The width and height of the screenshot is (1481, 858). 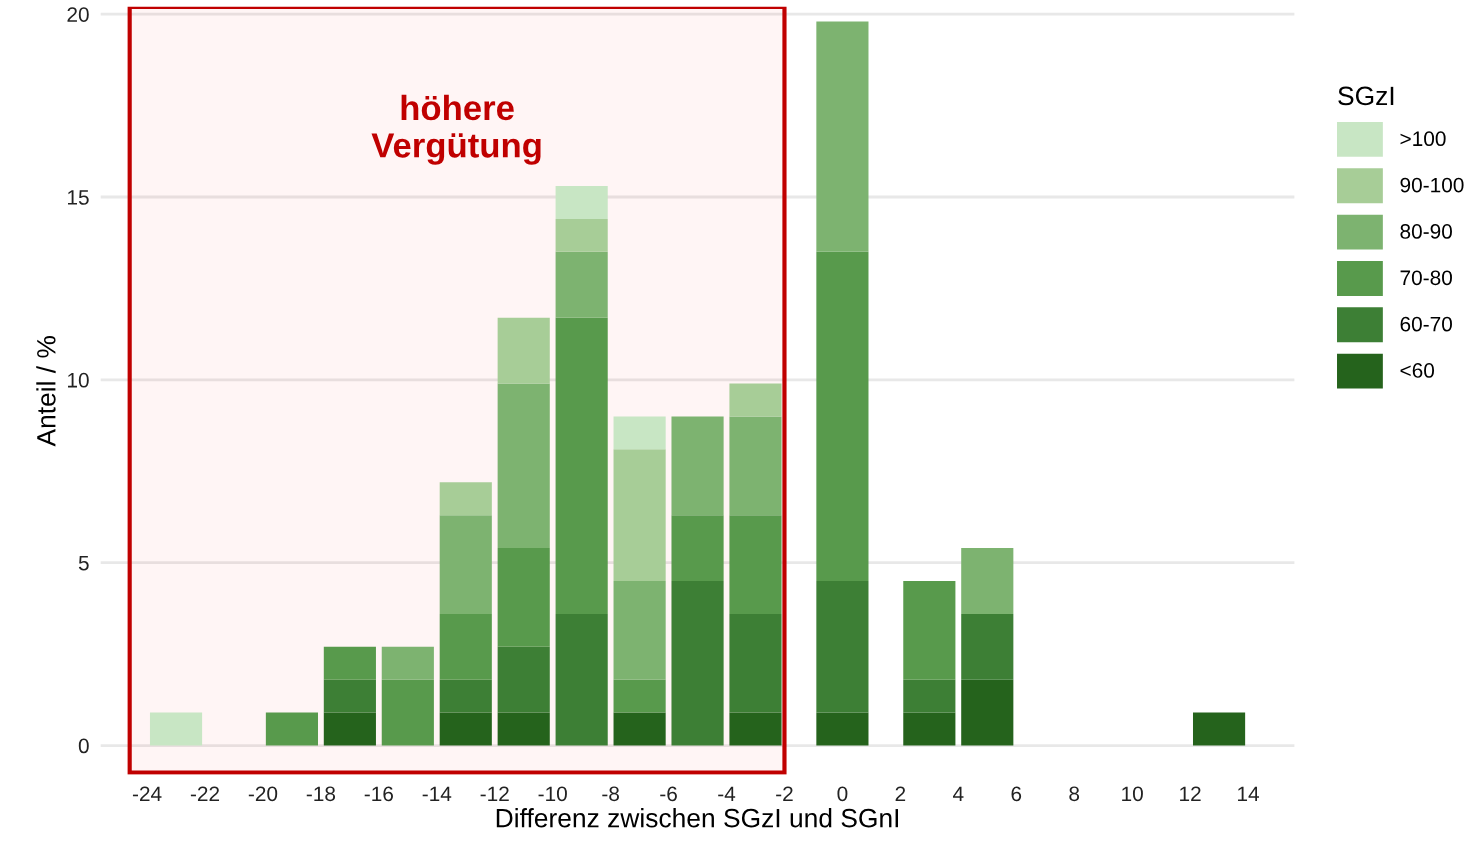 I want to click on legend-label: 60-70, so click(x=1426, y=324).